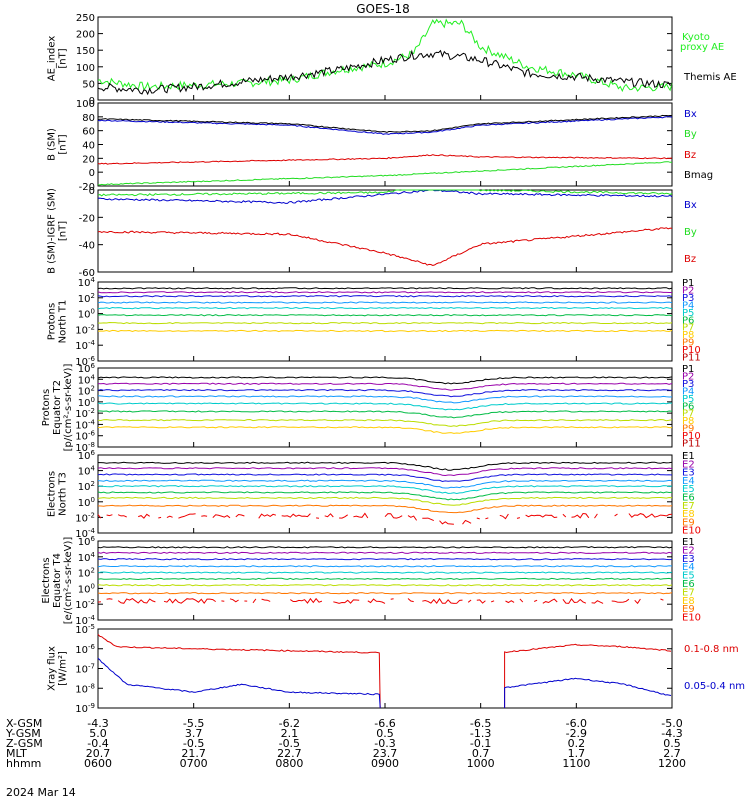 This screenshot has width=750, height=800. What do you see at coordinates (68, 408) in the screenshot?
I see `y-axis-label: [p/(cm²-s-sr-keV)]` at bounding box center [68, 408].